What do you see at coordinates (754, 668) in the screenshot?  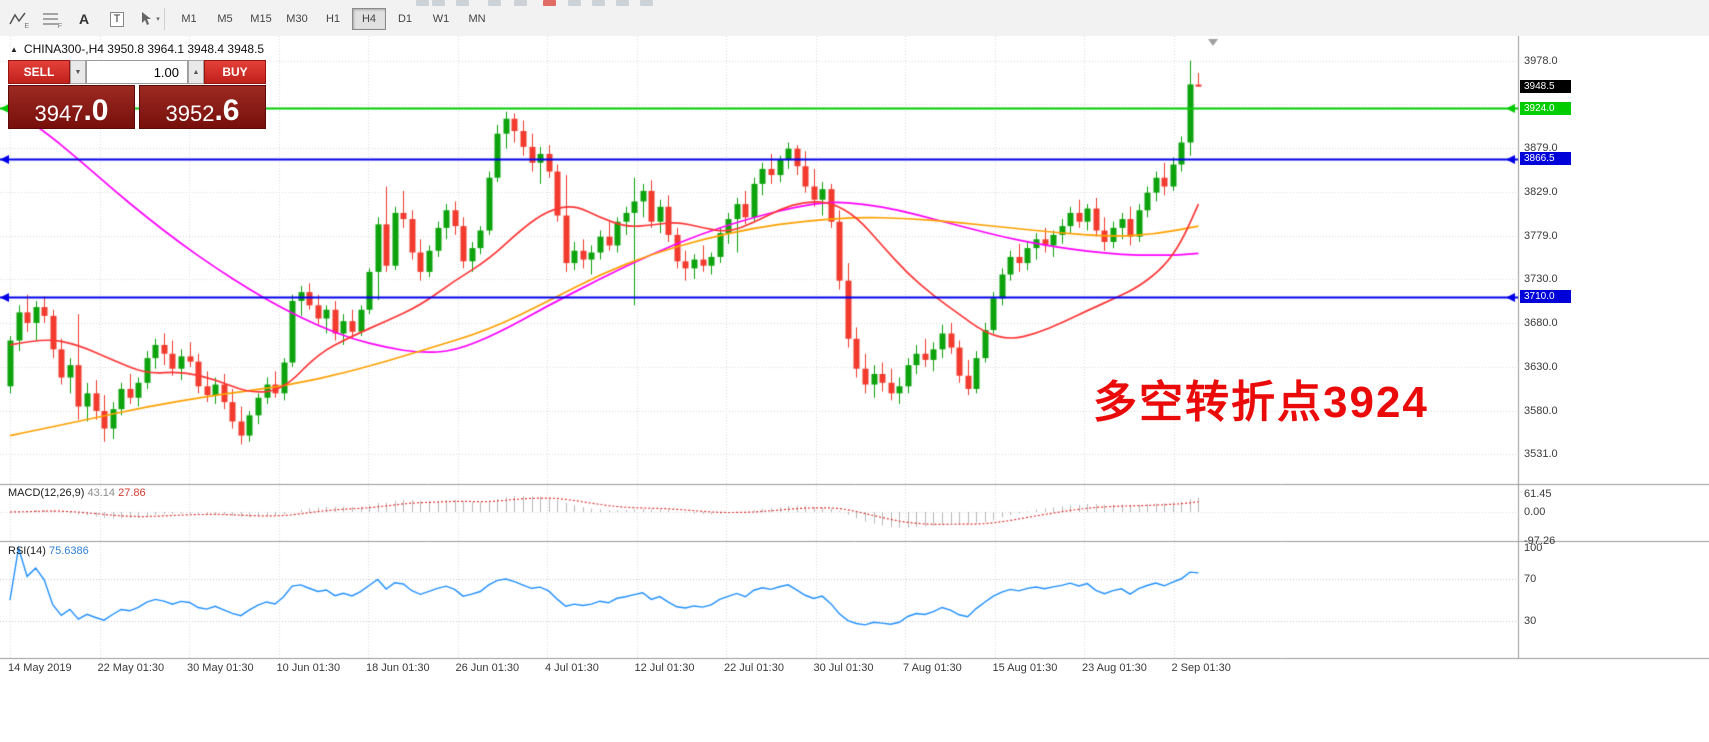 I see `time-axis-label: 22 Jul 01:30` at bounding box center [754, 668].